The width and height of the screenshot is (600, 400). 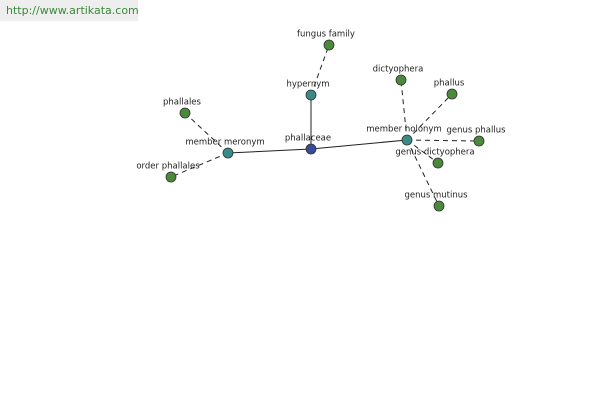 What do you see at coordinates (307, 85) in the screenshot?
I see `node-label: hypernym` at bounding box center [307, 85].